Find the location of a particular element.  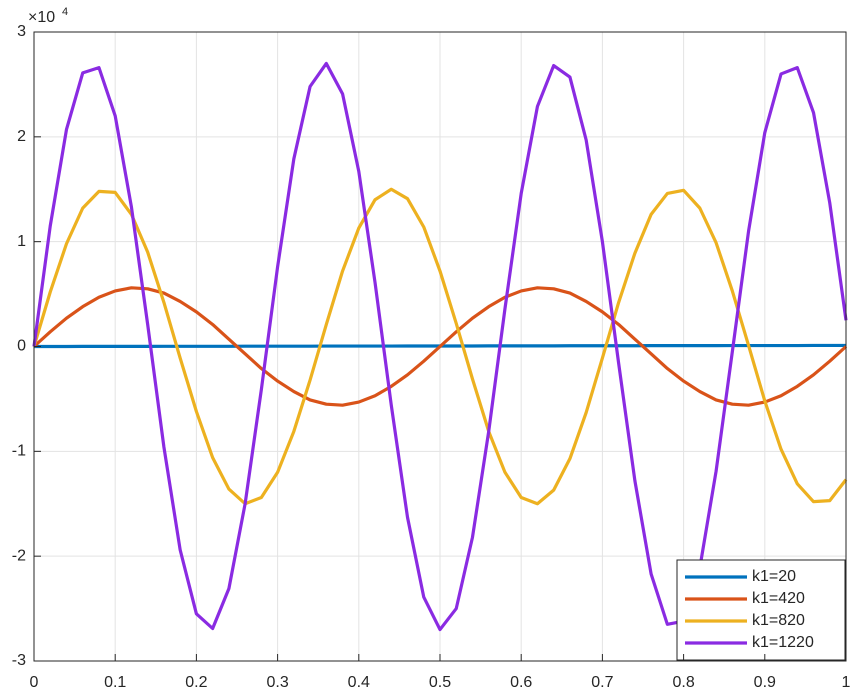

y-tick-label: -3 is located at coordinates (19, 660).